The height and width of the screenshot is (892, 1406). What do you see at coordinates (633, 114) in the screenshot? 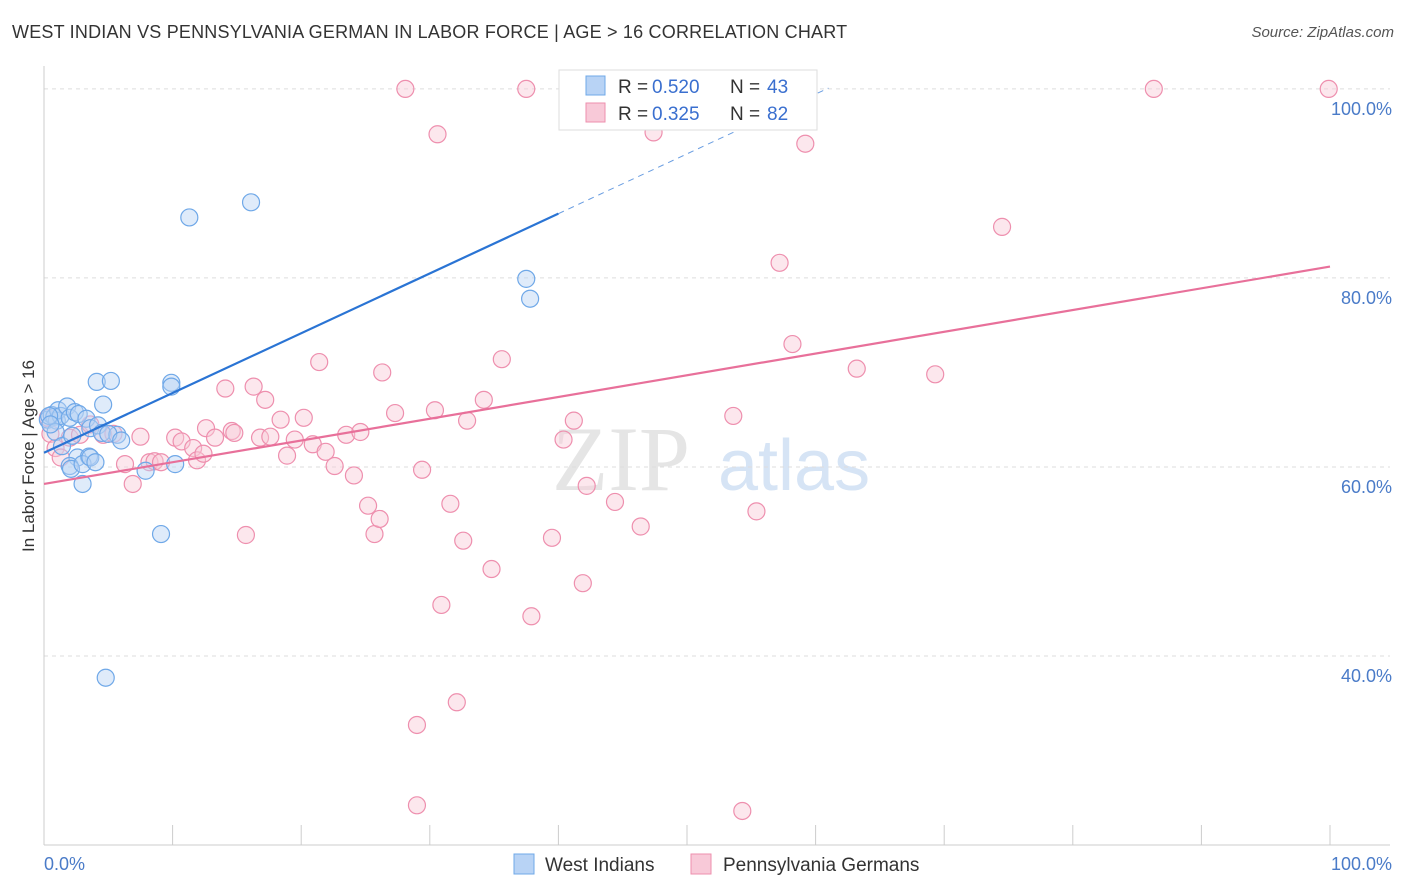
I see `legend-r-label-2: R =` at bounding box center [633, 114].